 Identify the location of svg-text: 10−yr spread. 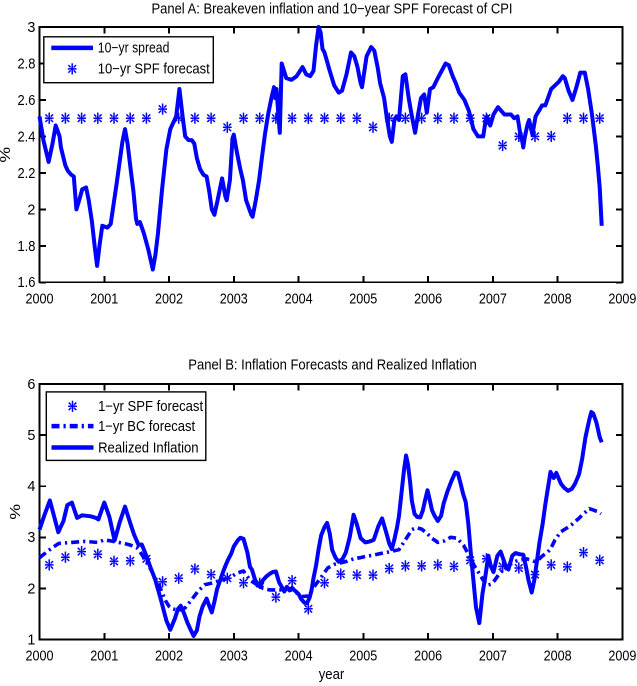
(134, 49).